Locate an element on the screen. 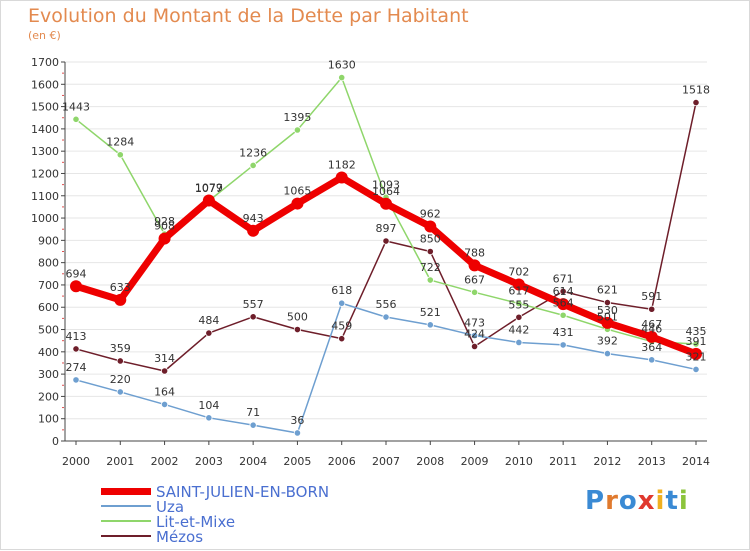 This screenshot has height=551, width=750. legend-label-lit-et-mixe: Lit-et-Mixe is located at coordinates (196, 522).